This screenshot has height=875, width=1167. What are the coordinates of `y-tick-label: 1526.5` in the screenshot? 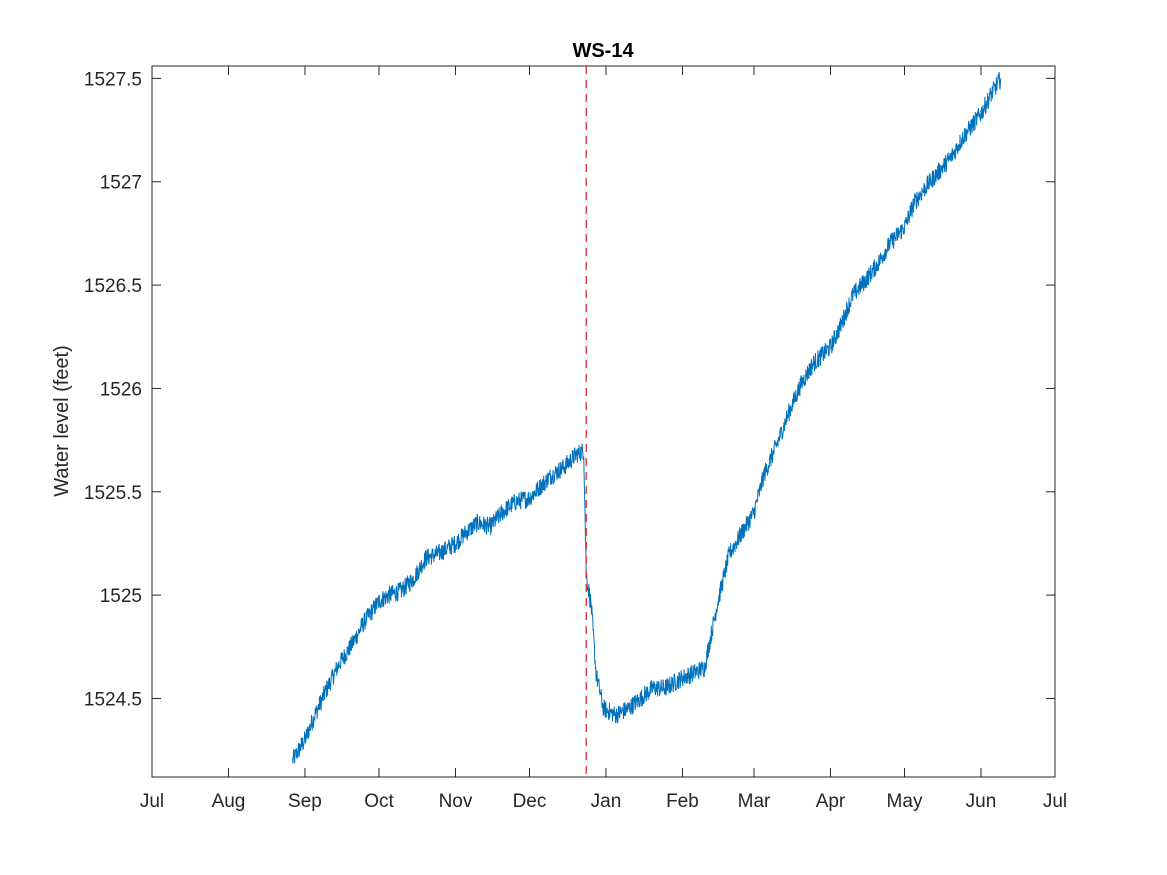 It's located at (113, 286).